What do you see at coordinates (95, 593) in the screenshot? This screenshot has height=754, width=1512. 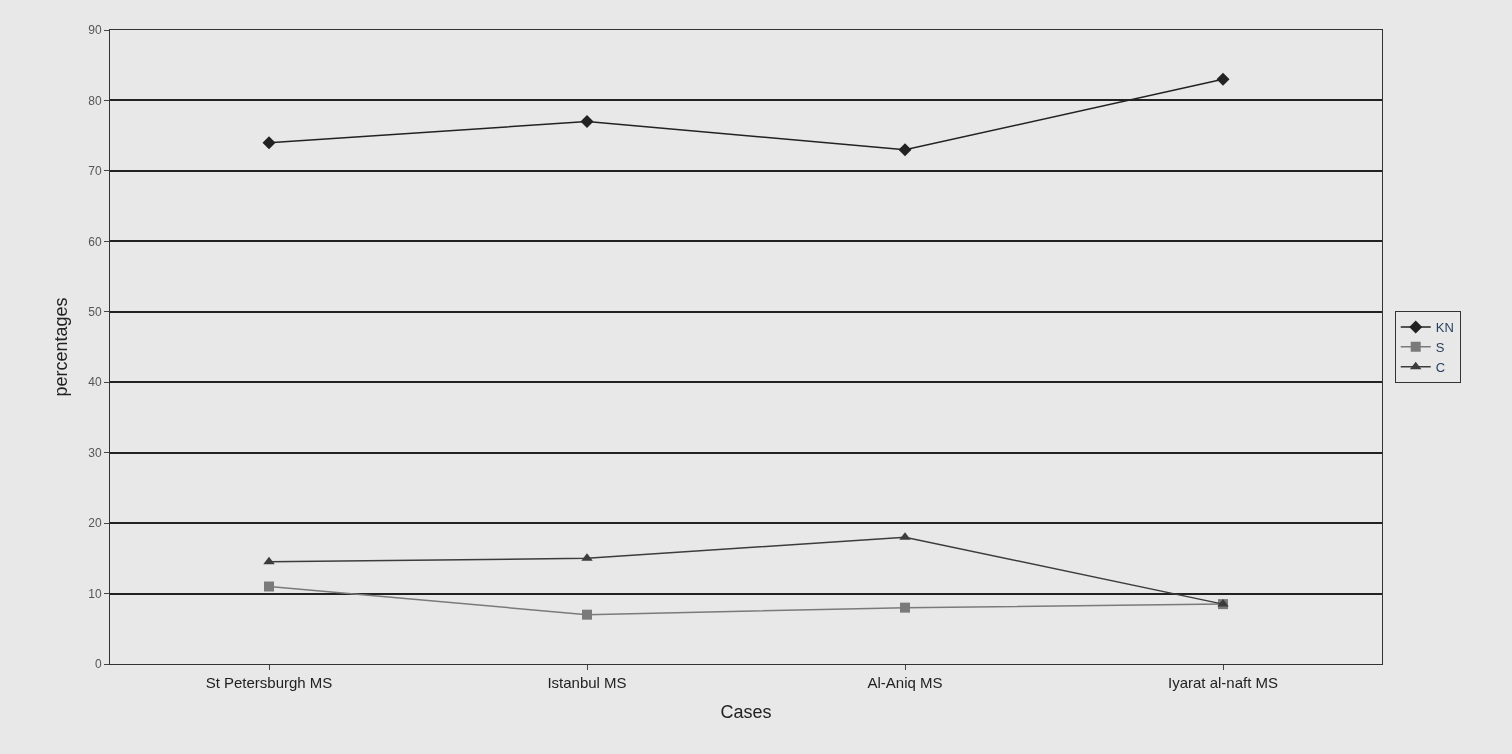 I see `y-tick-label: 10` at bounding box center [95, 593].